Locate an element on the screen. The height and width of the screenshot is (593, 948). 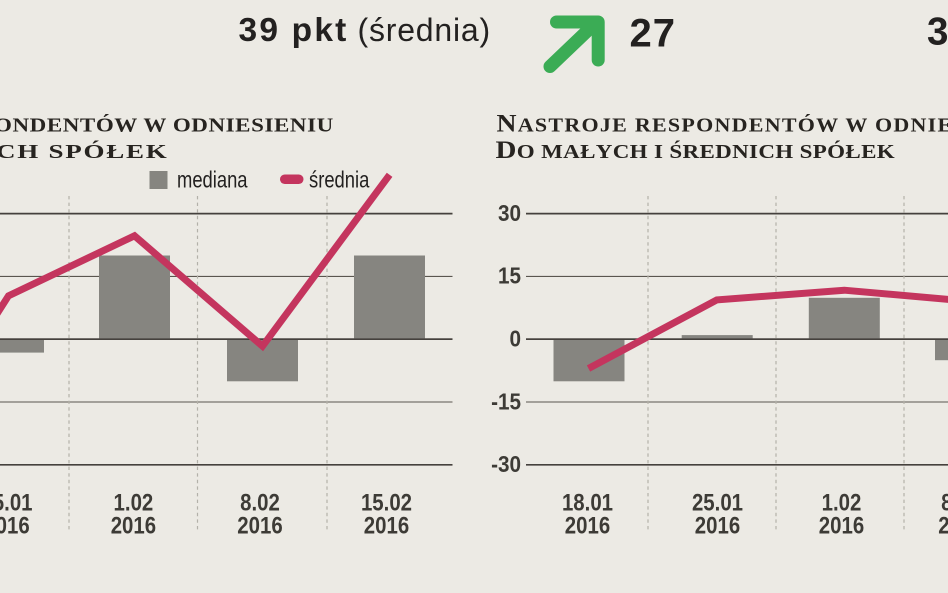
svg-text: (średnia) is located at coordinates (424, 30).